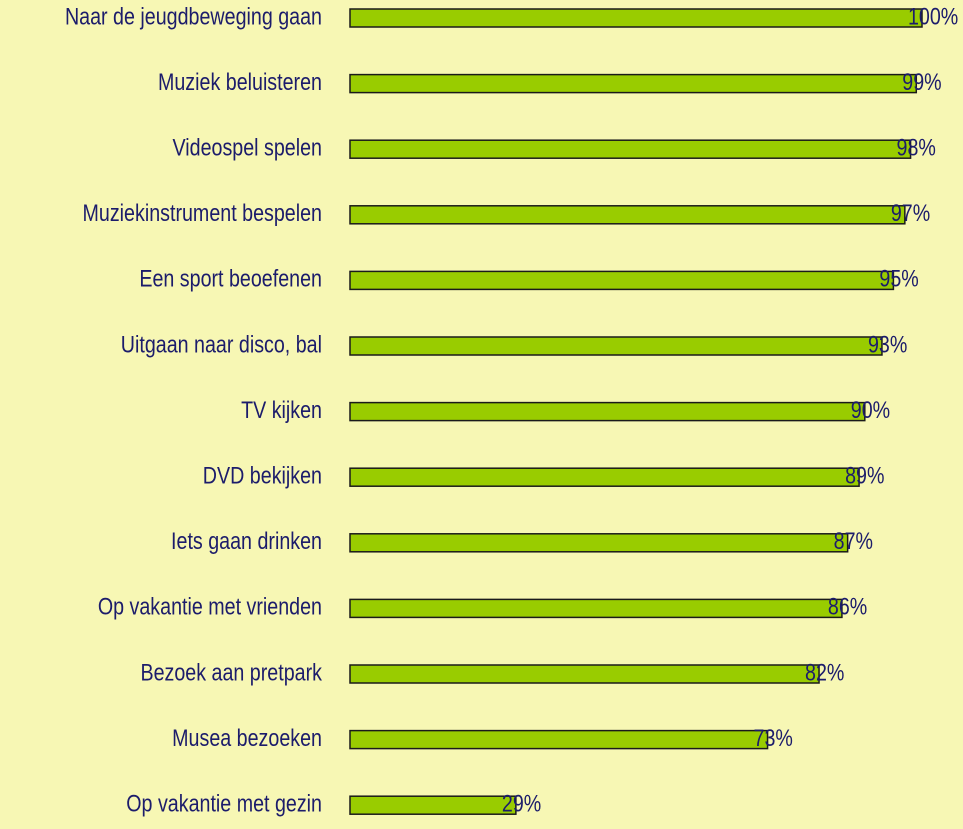 Image resolution: width=963 pixels, height=829 pixels. Describe the element at coordinates (824, 671) in the screenshot. I see `value-label: 82%` at that location.